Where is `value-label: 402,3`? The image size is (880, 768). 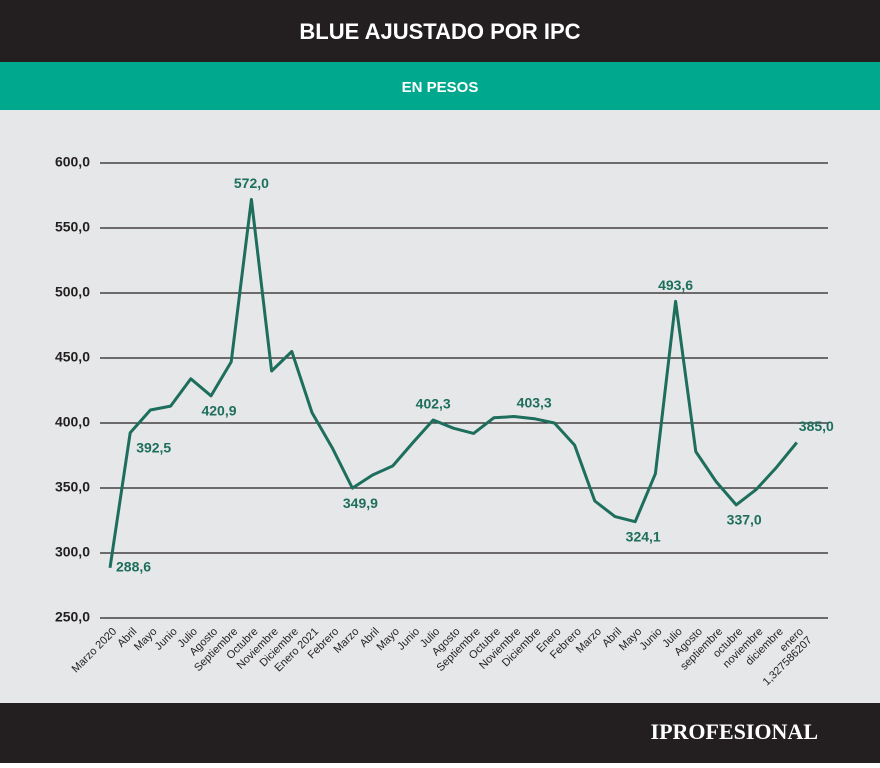 value-label: 402,3 is located at coordinates (433, 404).